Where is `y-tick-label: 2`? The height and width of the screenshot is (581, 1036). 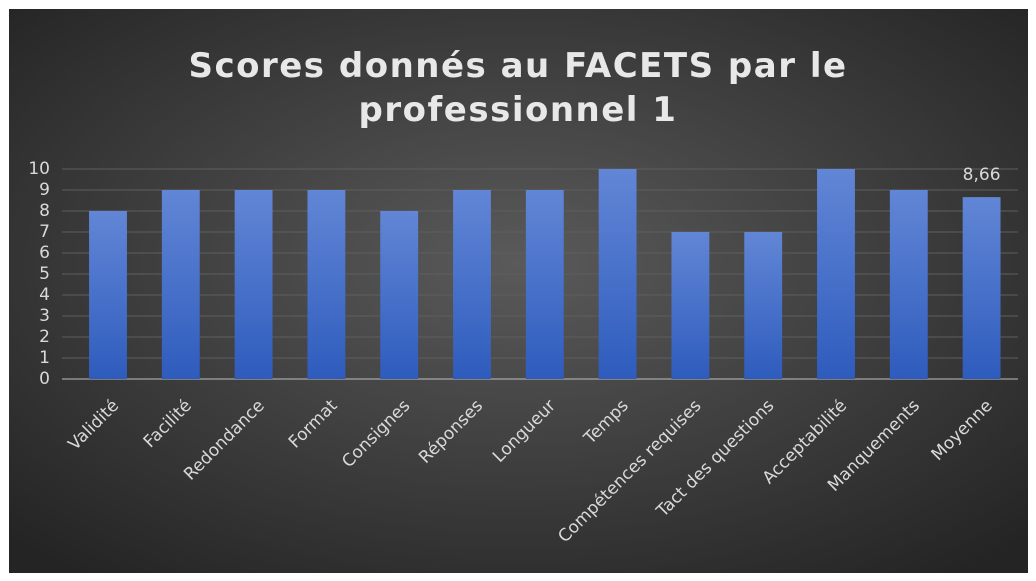
y-tick-label: 2 is located at coordinates (44, 337).